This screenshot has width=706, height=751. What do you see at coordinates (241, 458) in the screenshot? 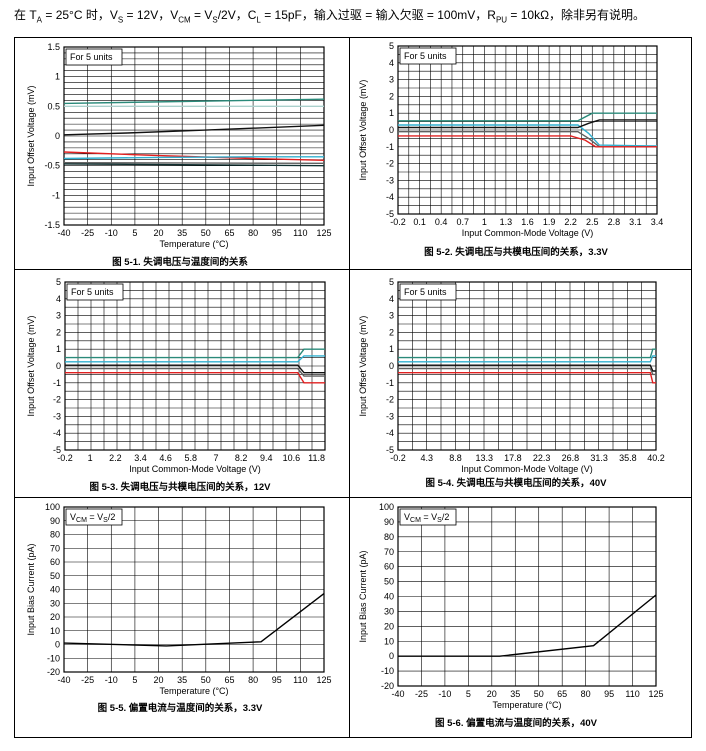
I see `x-tick-label: 8.2` at bounding box center [241, 458].